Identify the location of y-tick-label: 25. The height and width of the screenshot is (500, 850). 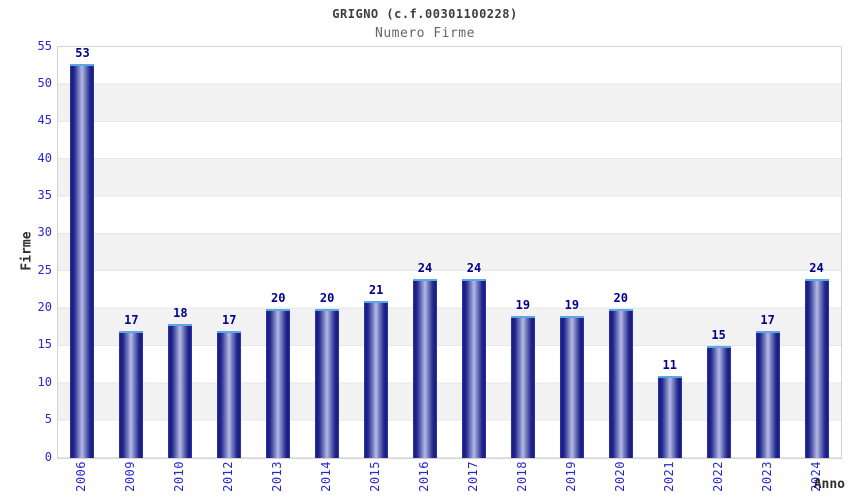
(44, 269).